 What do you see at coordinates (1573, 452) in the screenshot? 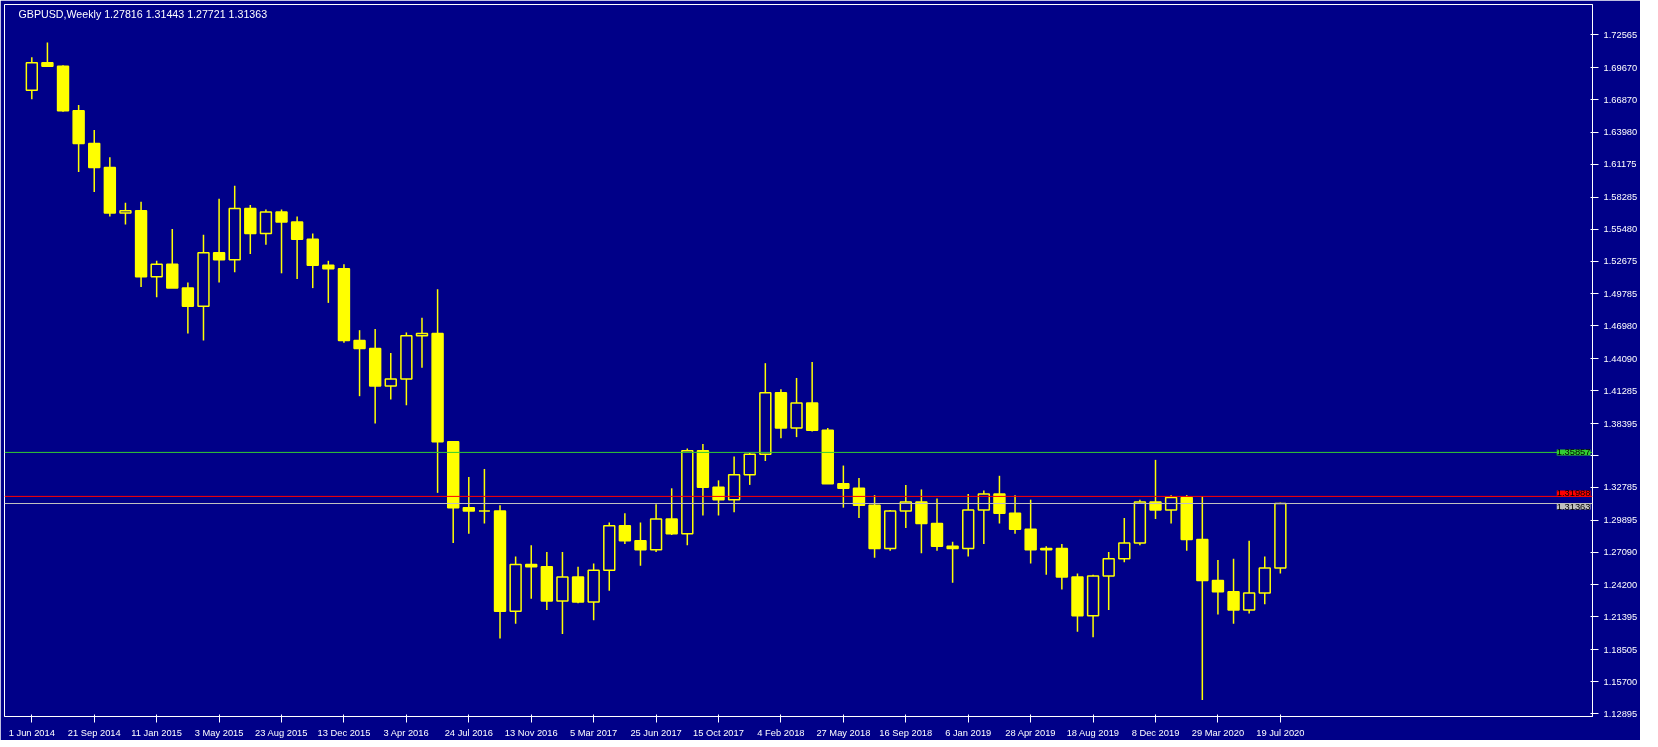
I see `ref-line-label: 1.35857` at bounding box center [1573, 452].